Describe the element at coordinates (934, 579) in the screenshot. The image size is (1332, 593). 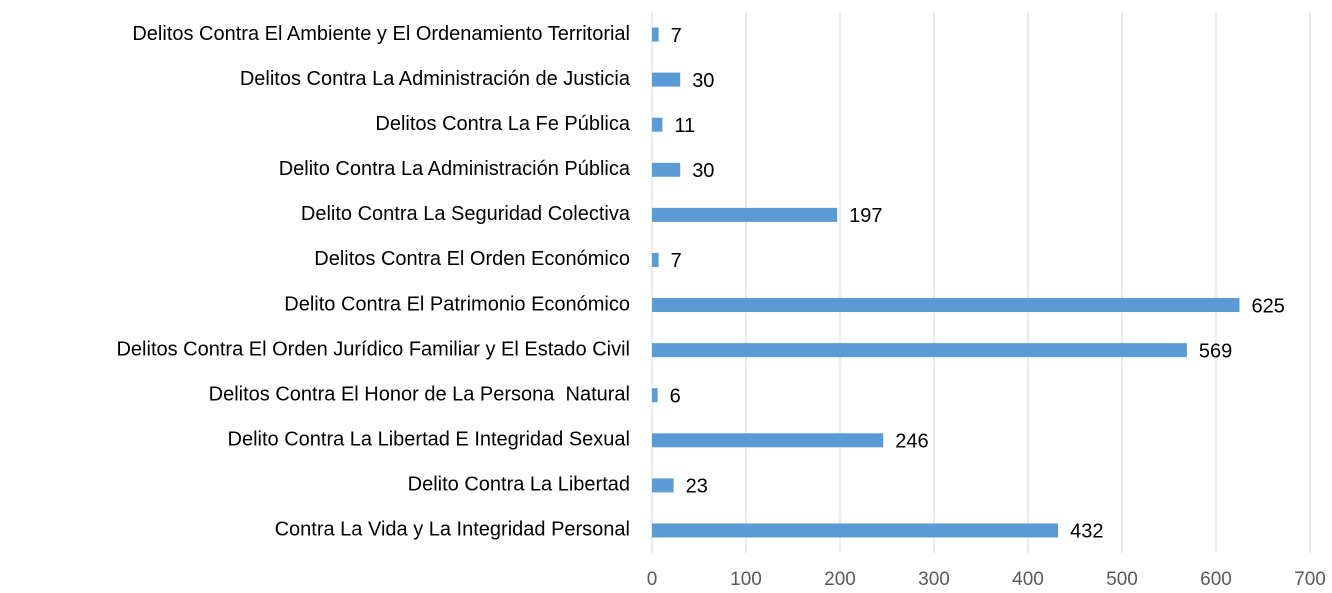
I see `x-tick-label: 300` at that location.